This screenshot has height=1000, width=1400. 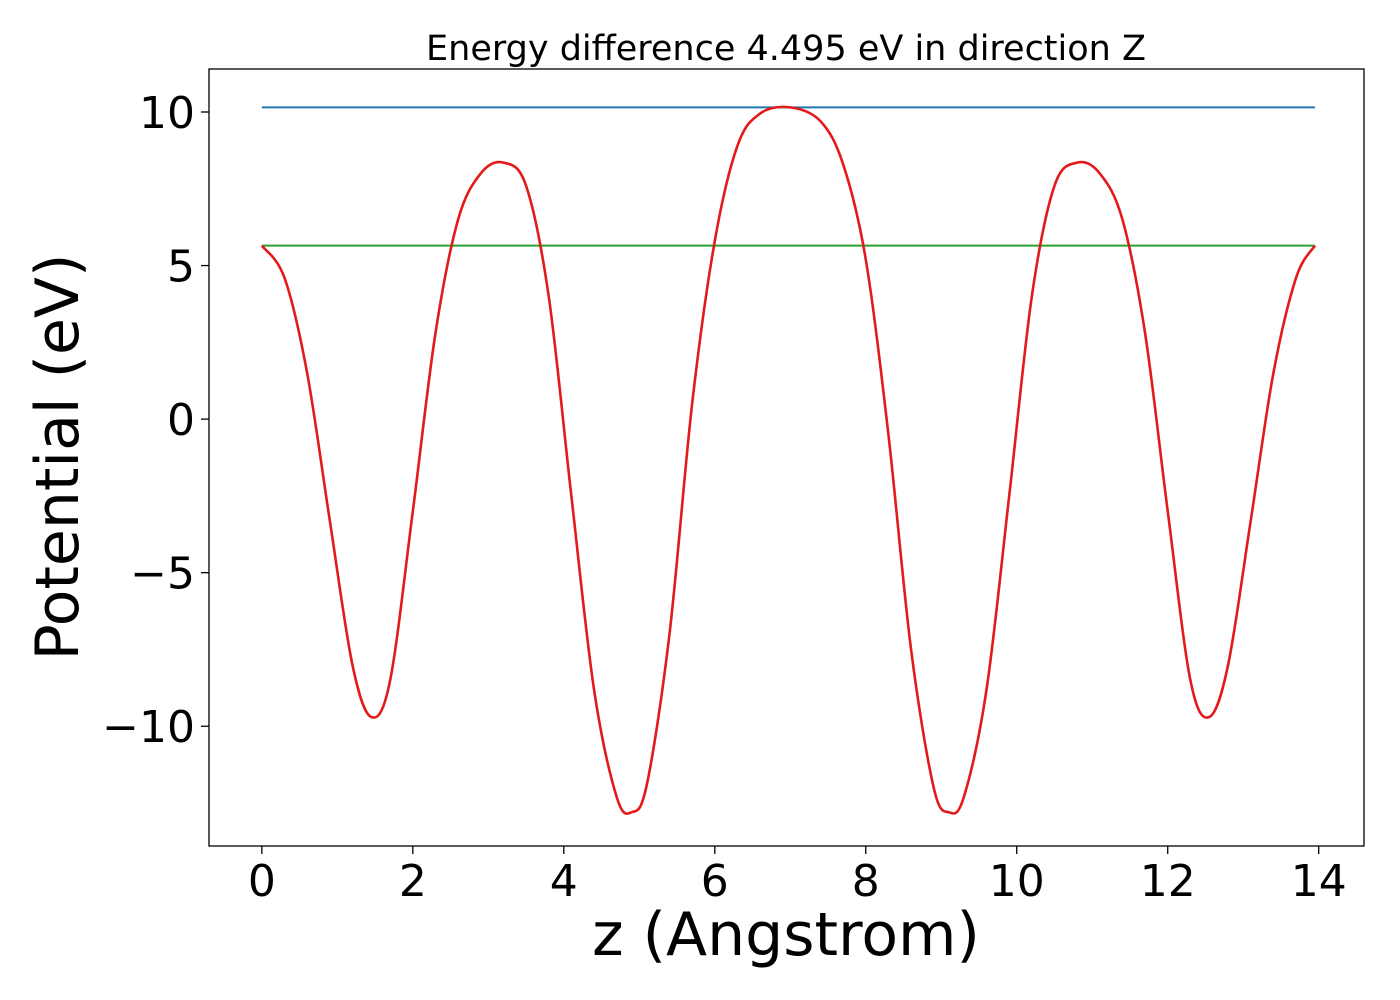 What do you see at coordinates (167, 113) in the screenshot?
I see `y-tick-label: 10` at bounding box center [167, 113].